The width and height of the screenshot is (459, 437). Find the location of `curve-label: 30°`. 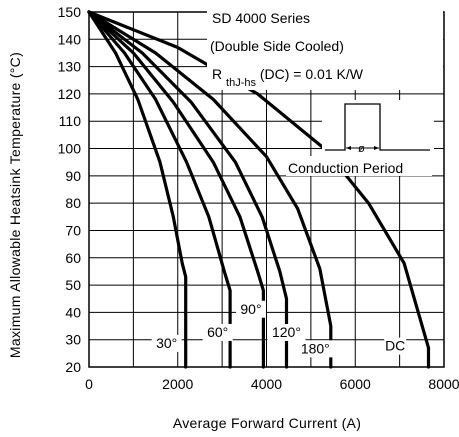

curve-label: 30° is located at coordinates (166, 343).